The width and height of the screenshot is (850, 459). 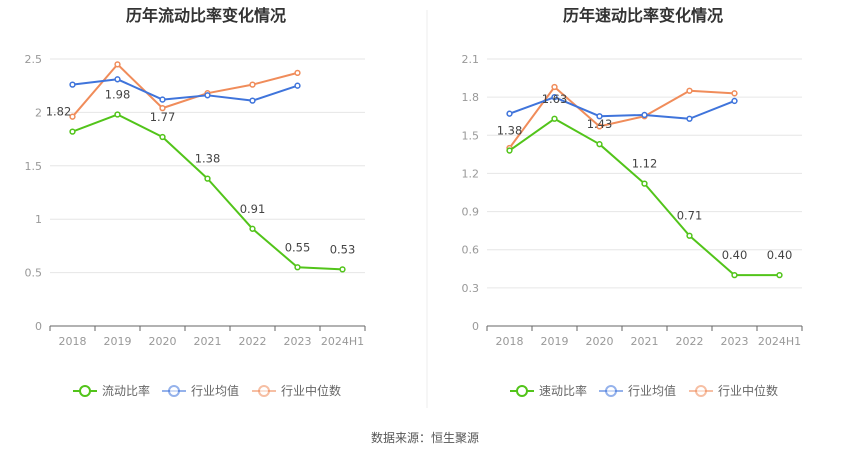 I want to click on data-label: 0.71, so click(x=690, y=216).